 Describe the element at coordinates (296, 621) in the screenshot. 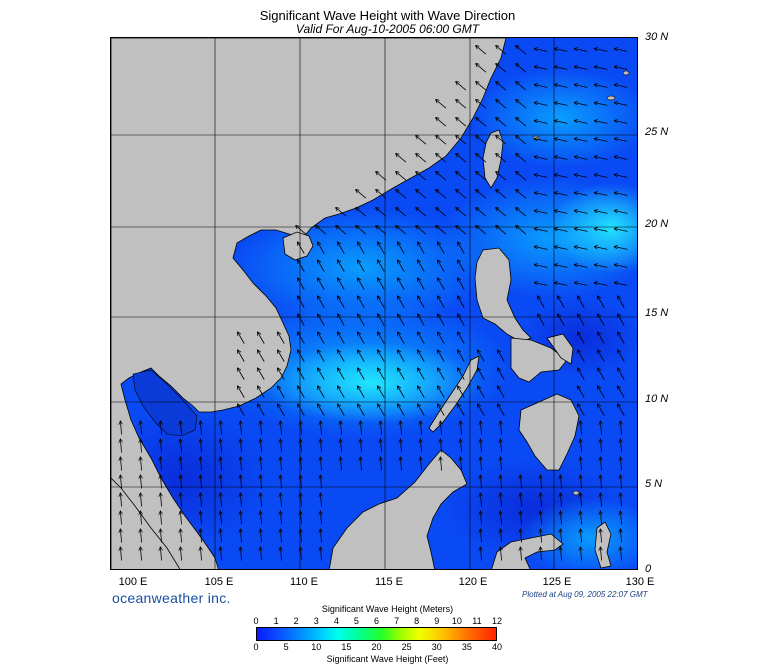

I see `colorbar-meters-tick: 2` at that location.